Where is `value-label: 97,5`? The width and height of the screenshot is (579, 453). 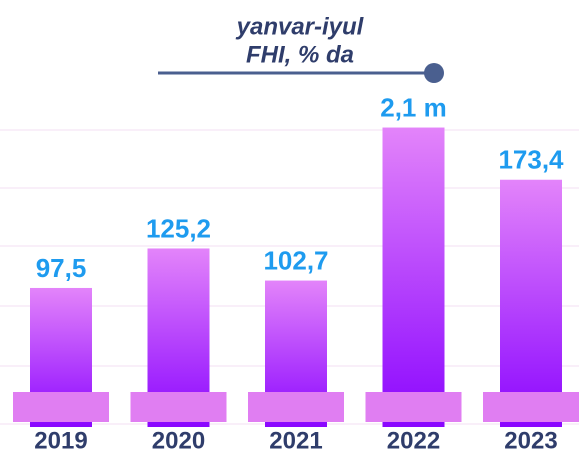 value-label: 97,5 is located at coordinates (61, 268).